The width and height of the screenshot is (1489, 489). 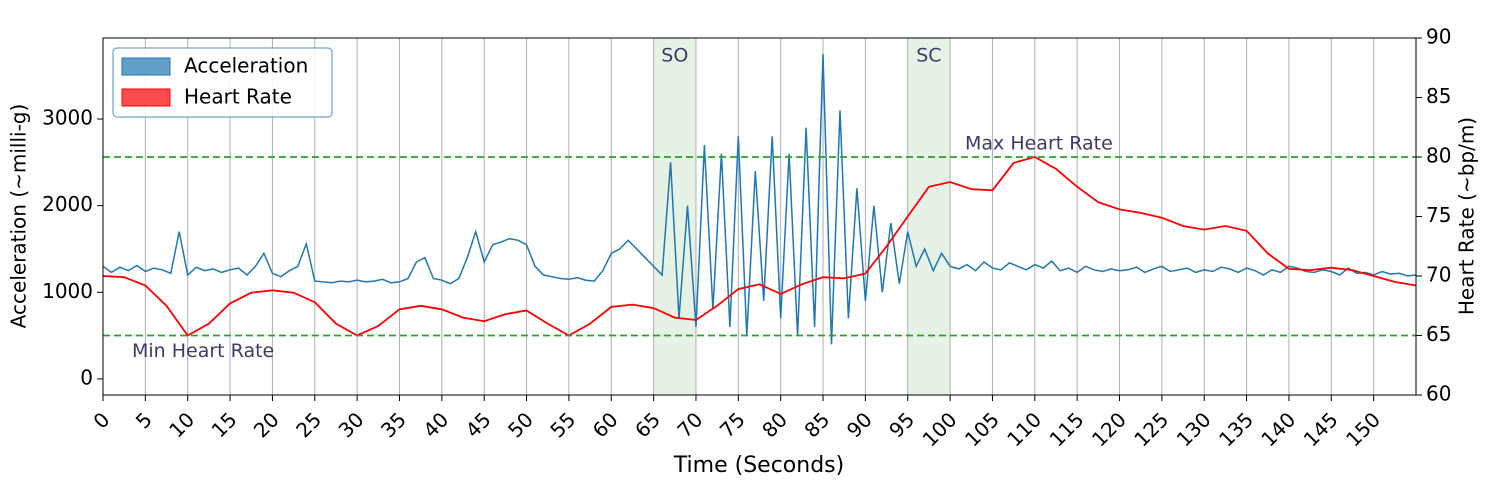 What do you see at coordinates (86, 377) in the screenshot?
I see `y-tick-label: 0` at bounding box center [86, 377].